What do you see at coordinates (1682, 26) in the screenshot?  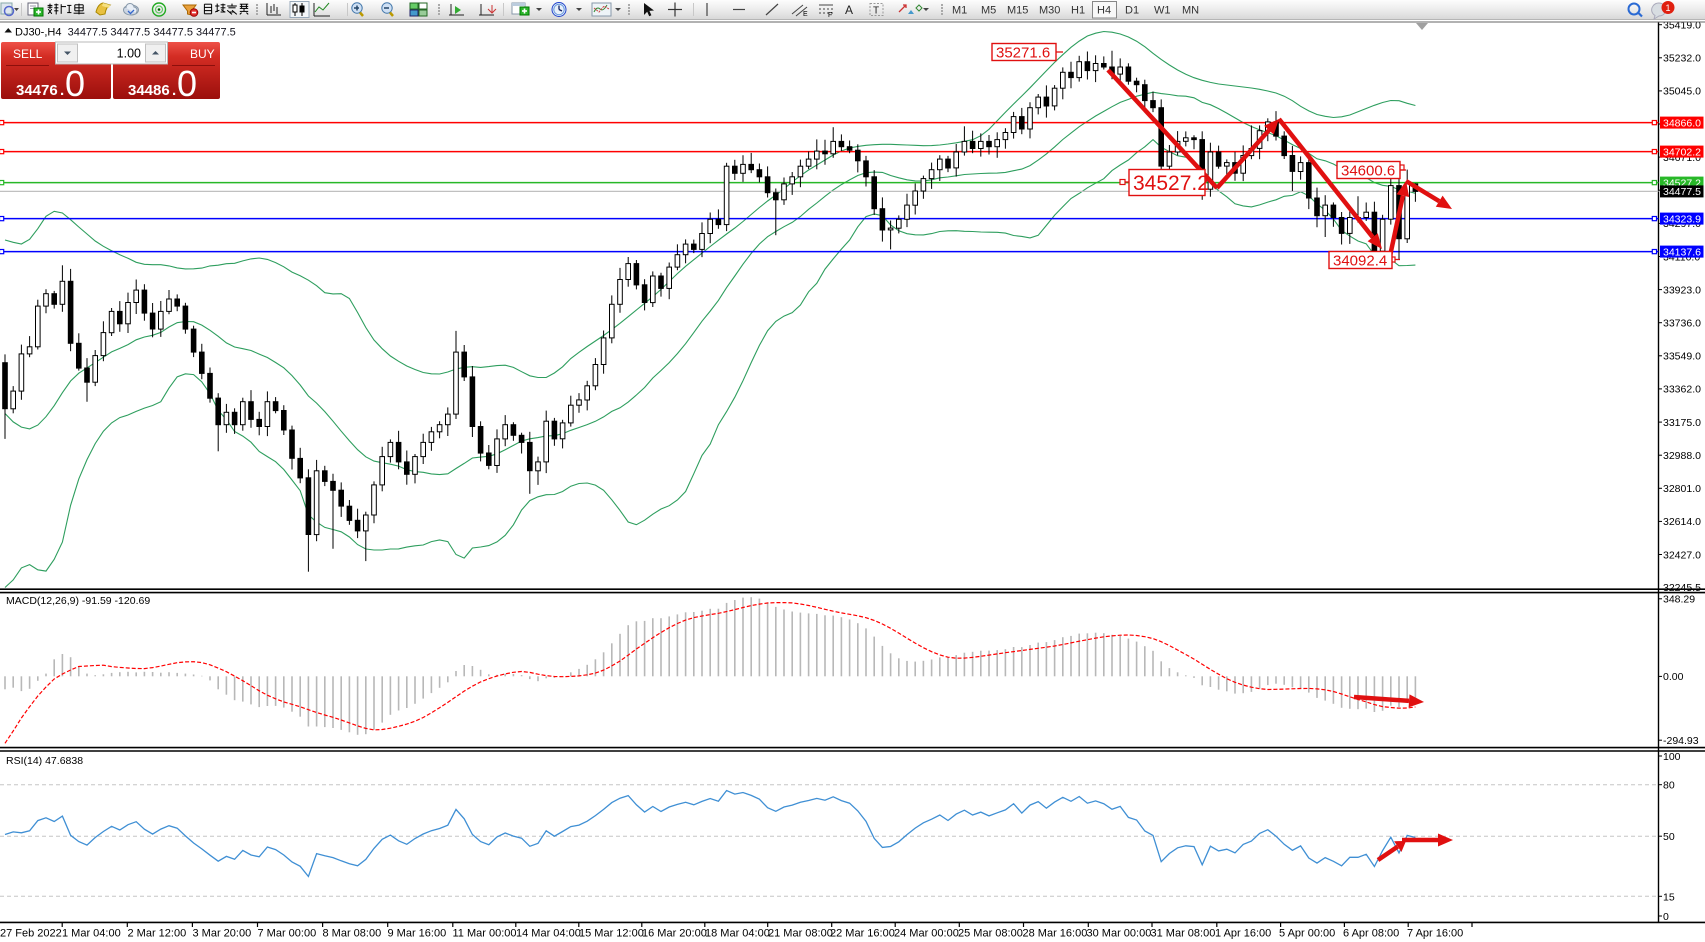 I see `svg-text: 35419.0` at bounding box center [1682, 26].